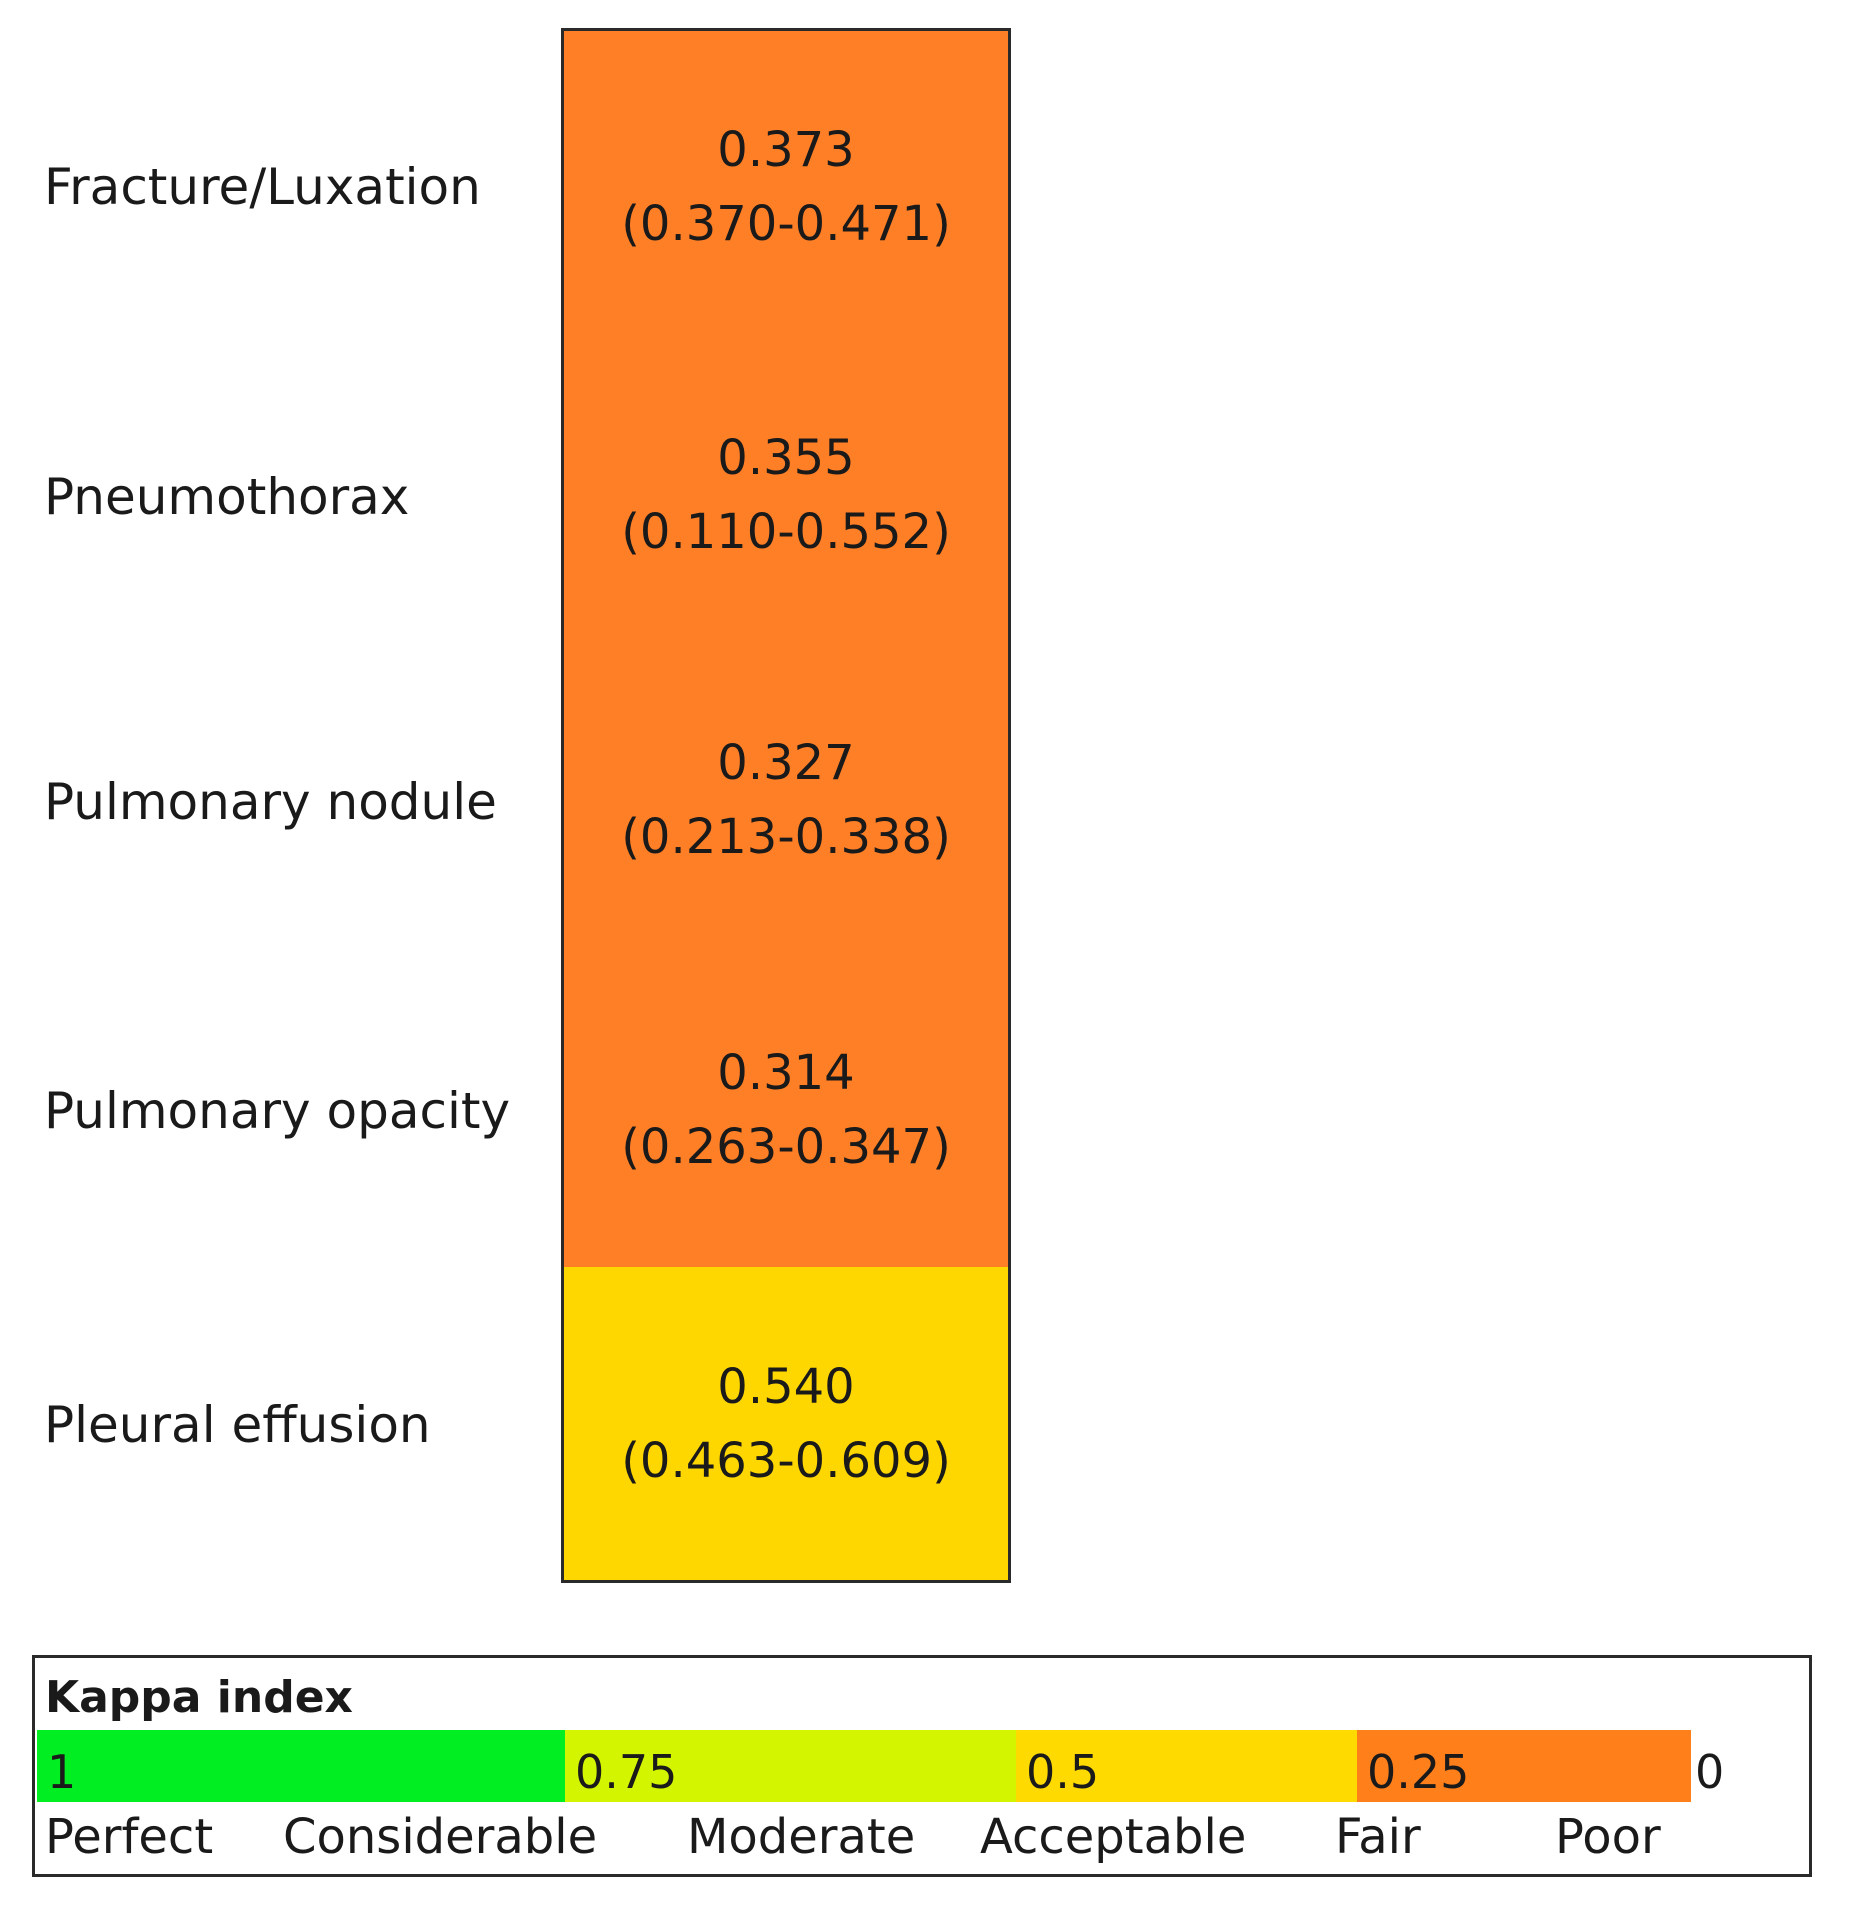  What do you see at coordinates (1186, 1766) in the screenshot?
I see `legend-band-moderate: 0.5` at bounding box center [1186, 1766].